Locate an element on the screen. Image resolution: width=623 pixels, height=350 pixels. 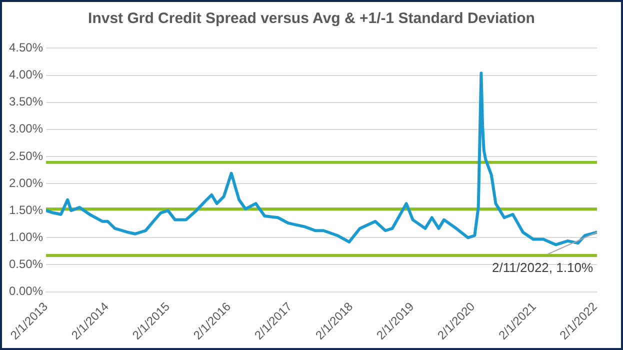
y-tick-label: 4.00% is located at coordinates (26, 75).